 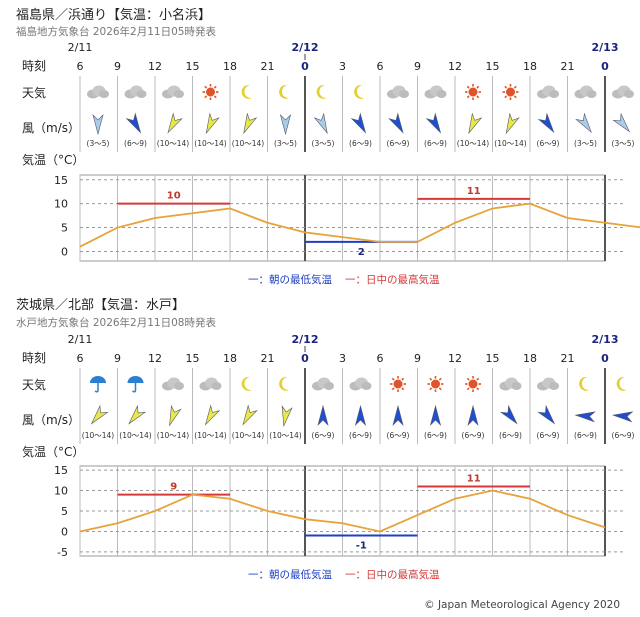 What do you see at coordinates (173, 487) in the screenshot?
I see `max-temp-label: 9` at bounding box center [173, 487].